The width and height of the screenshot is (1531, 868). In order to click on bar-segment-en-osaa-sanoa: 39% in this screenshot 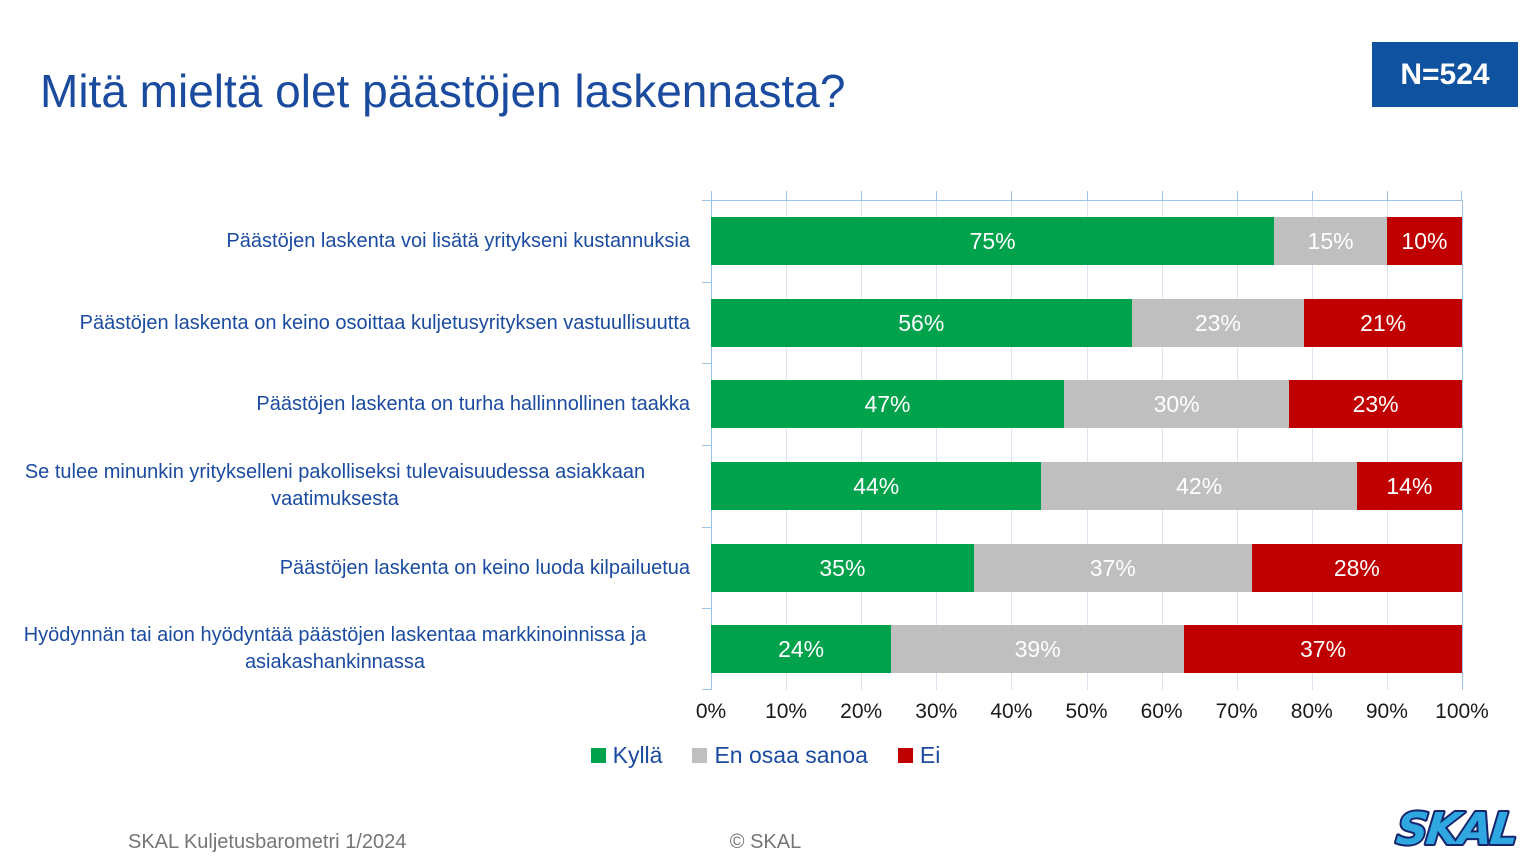, I will do `click(1038, 649)`.